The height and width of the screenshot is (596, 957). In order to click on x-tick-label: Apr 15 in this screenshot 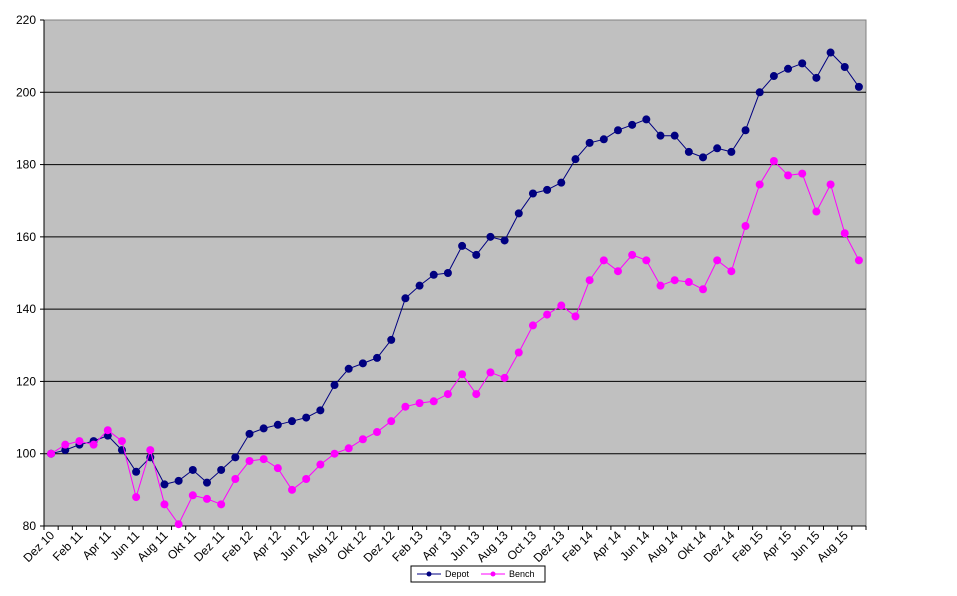, I will do `click(776, 545)`.